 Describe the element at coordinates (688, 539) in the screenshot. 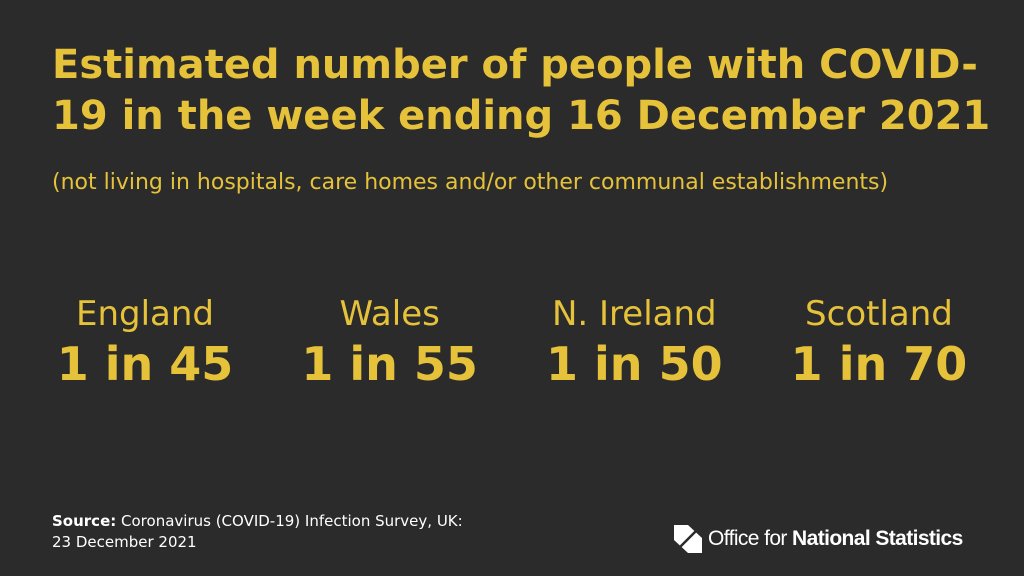

I see `ons-logo-icon` at that location.